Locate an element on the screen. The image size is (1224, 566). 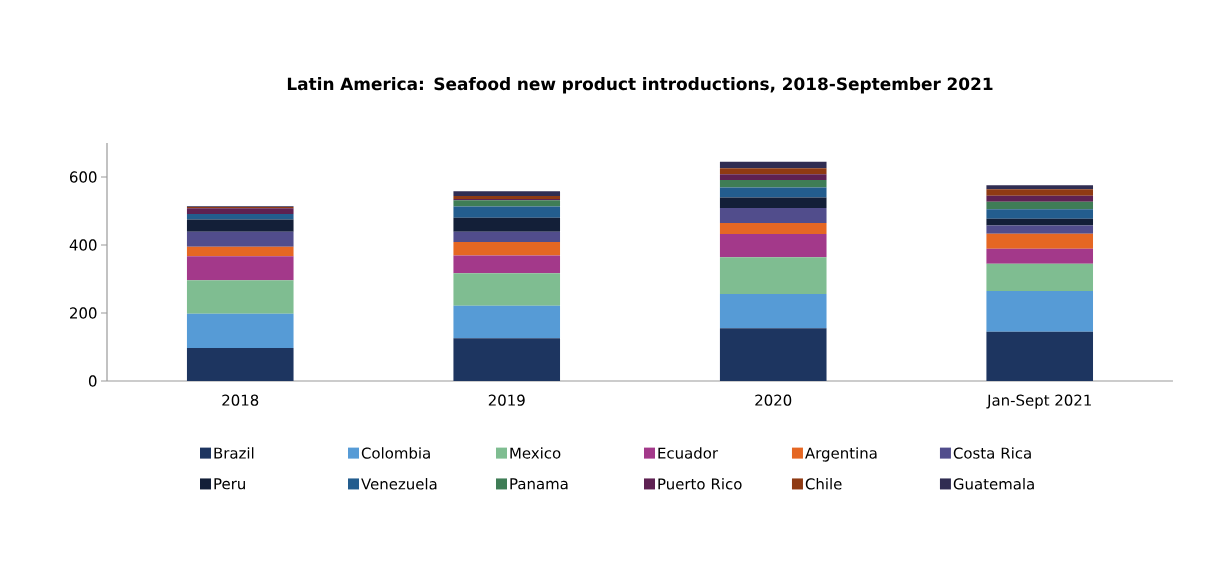
legend-label: Brazil is located at coordinates (234, 453).